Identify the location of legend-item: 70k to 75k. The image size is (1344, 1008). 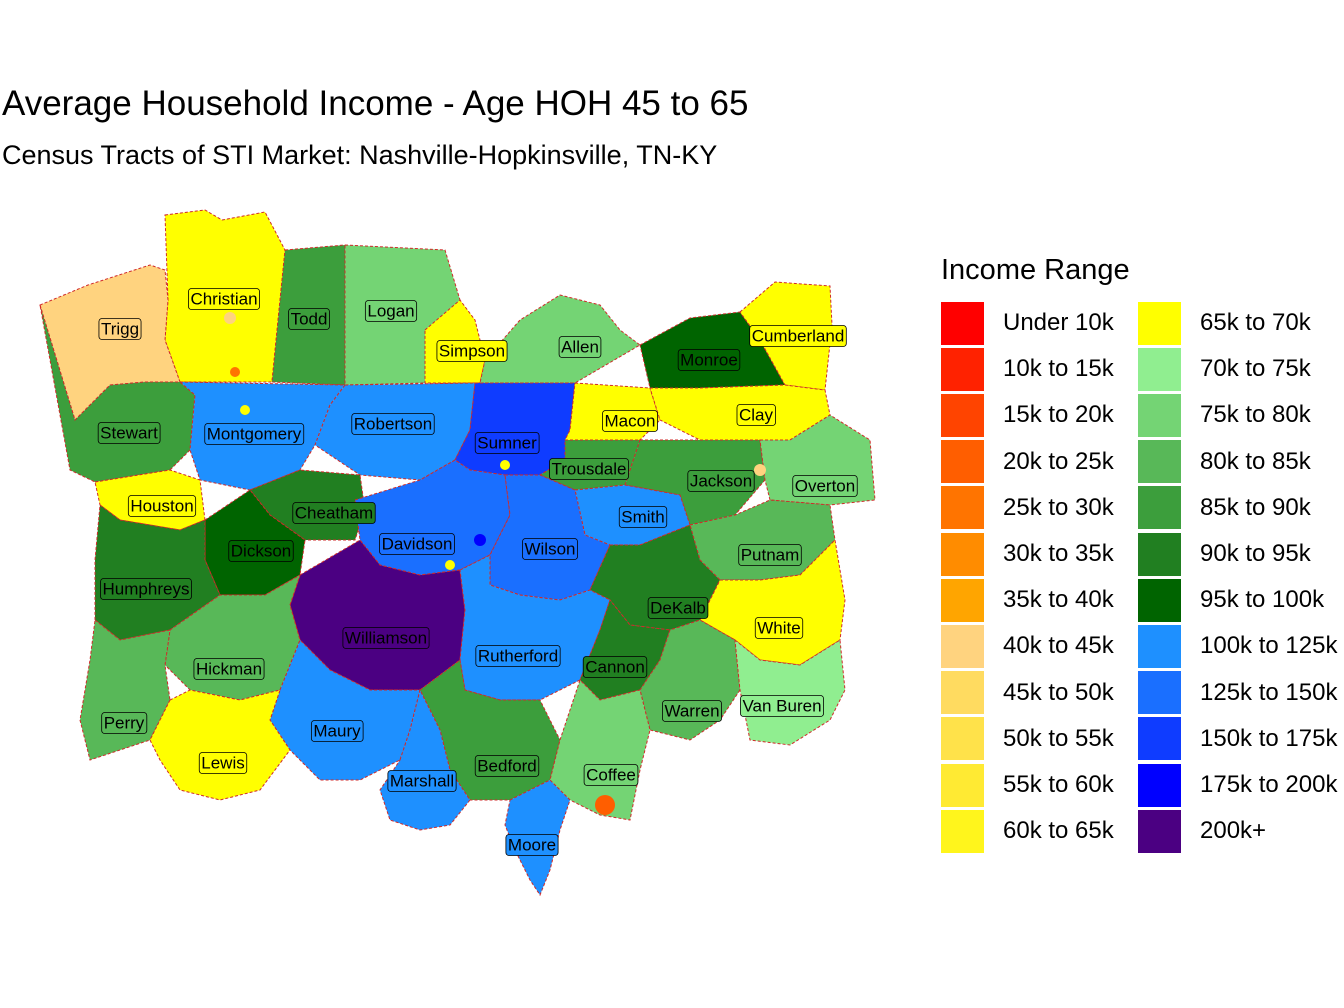
(1224, 369).